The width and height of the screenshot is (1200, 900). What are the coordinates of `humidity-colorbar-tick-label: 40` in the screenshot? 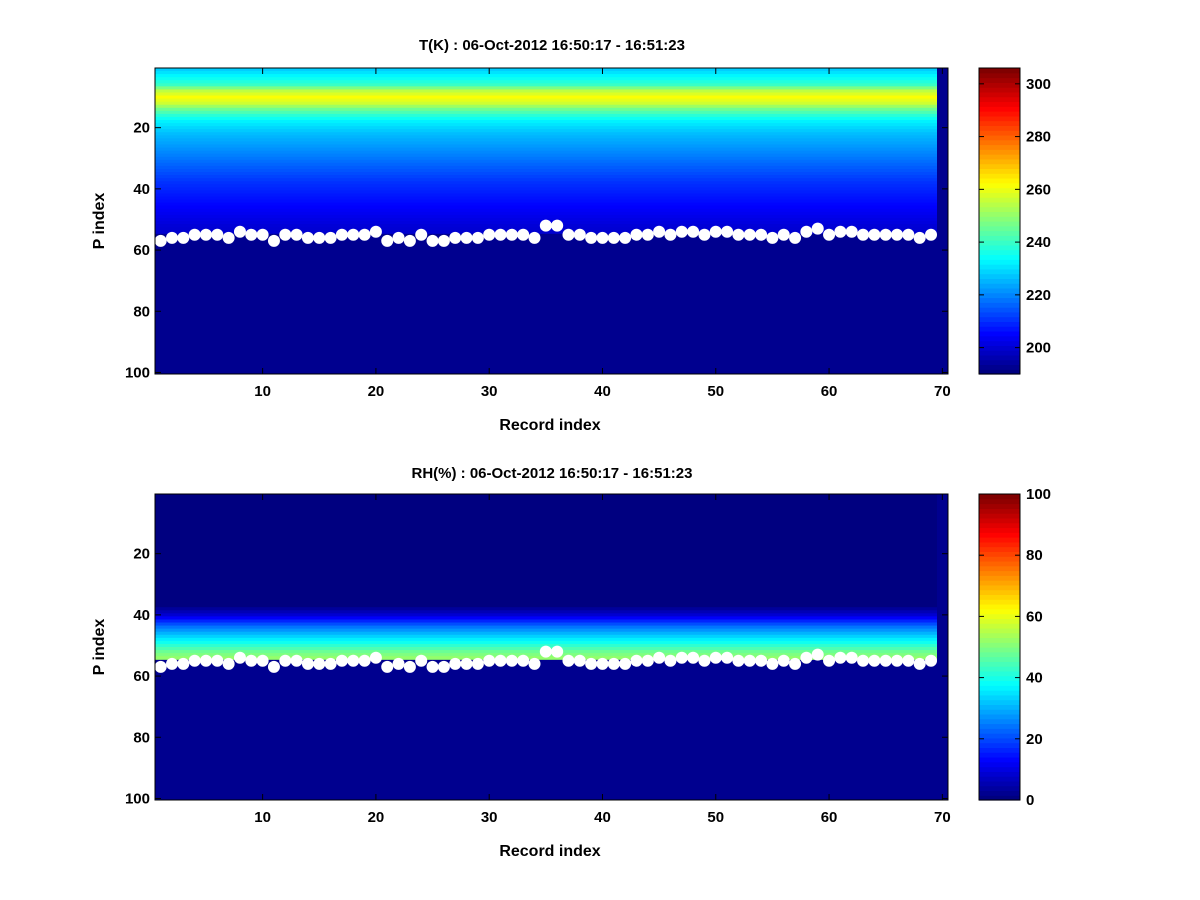 It's located at (1034, 678).